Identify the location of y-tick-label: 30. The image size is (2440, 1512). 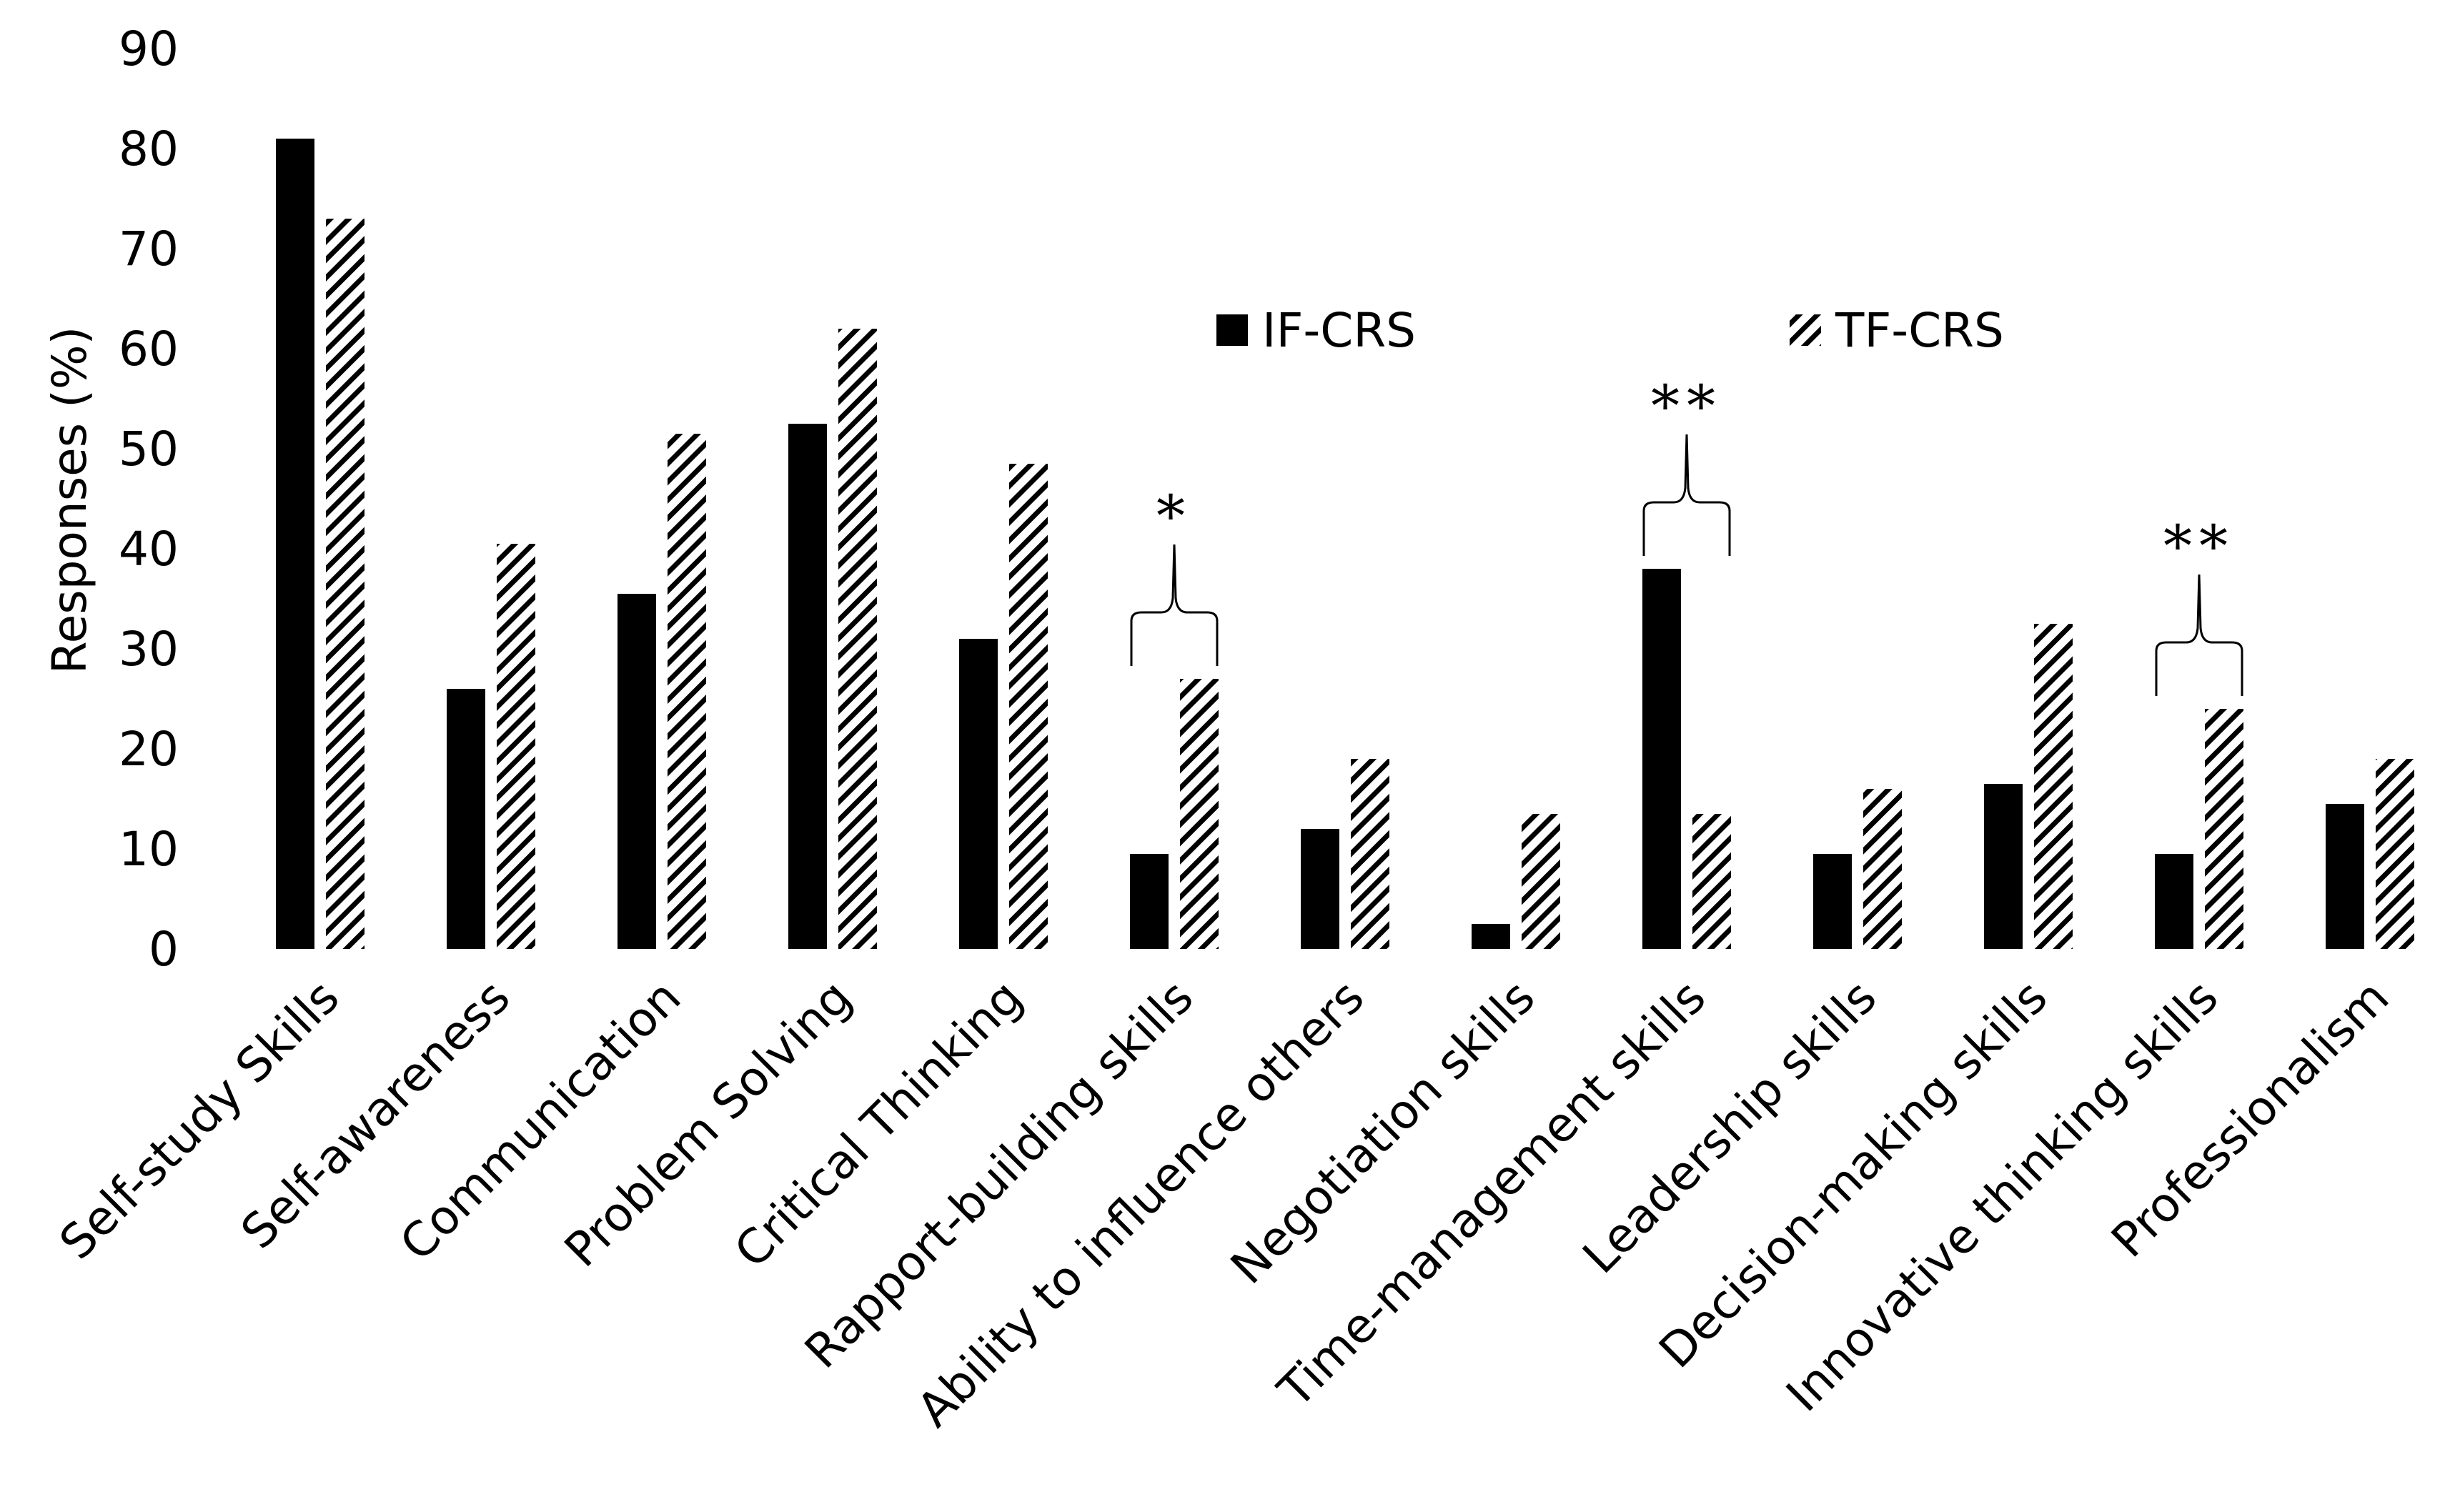
(149, 650).